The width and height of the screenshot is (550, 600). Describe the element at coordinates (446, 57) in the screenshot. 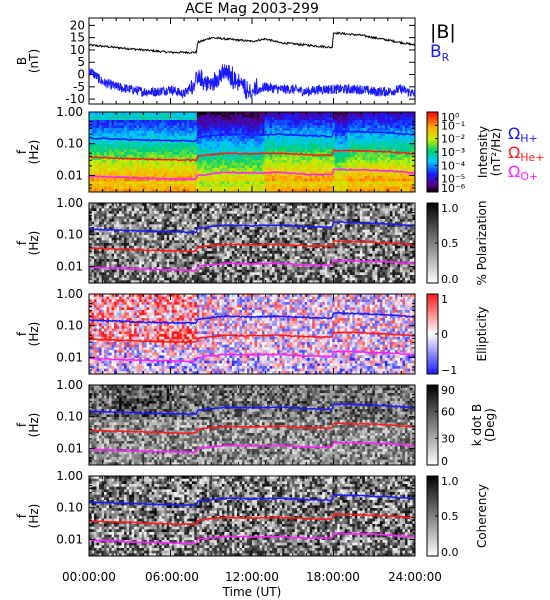

I see `legend-b-r-sub: R` at that location.